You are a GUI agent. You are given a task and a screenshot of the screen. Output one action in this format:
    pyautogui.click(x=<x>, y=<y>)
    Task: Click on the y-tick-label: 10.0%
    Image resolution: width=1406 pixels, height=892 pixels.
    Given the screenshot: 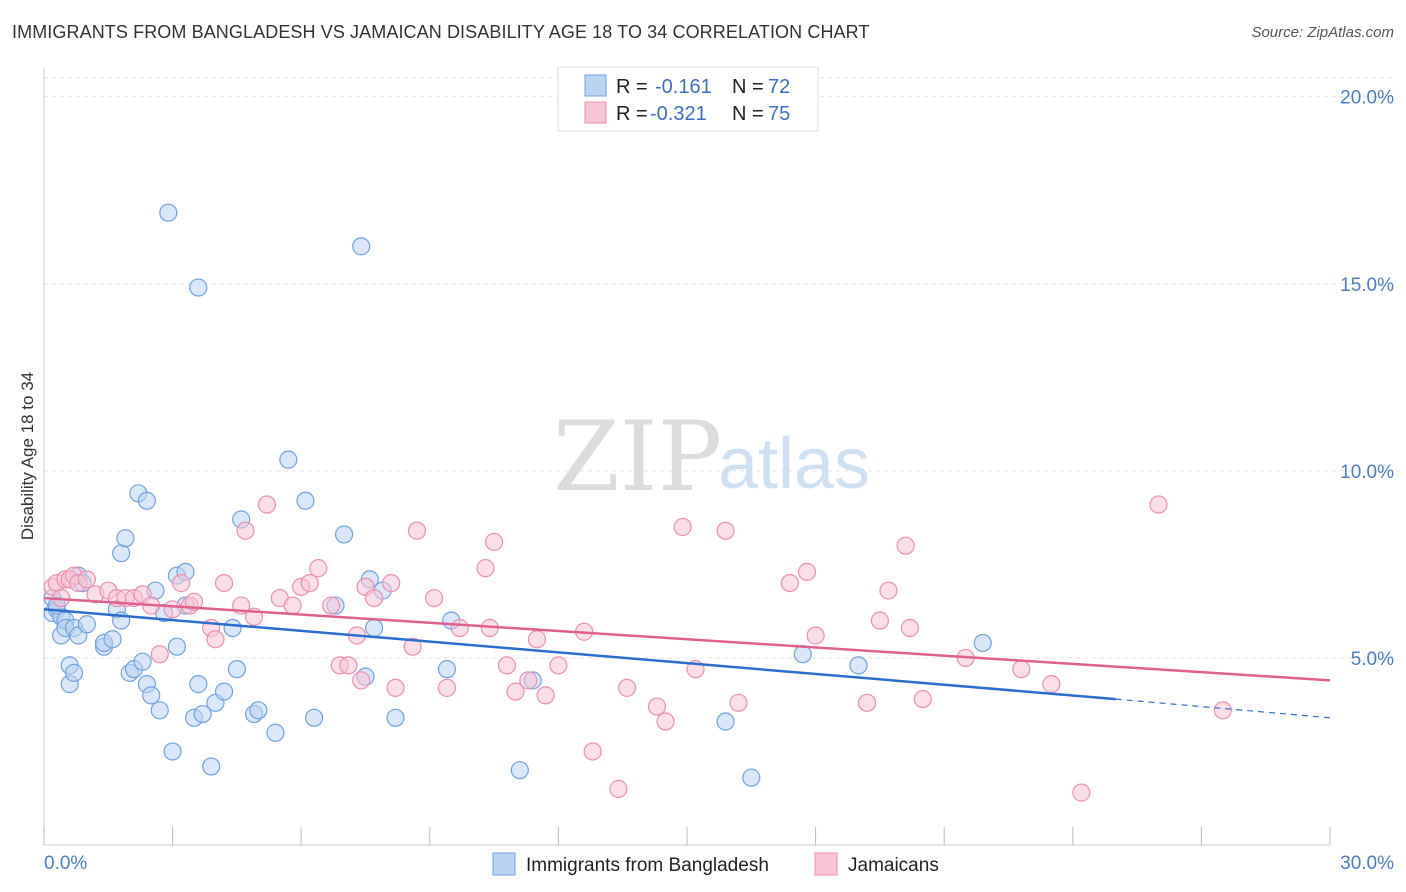 What is the action you would take?
    pyautogui.click(x=1367, y=472)
    